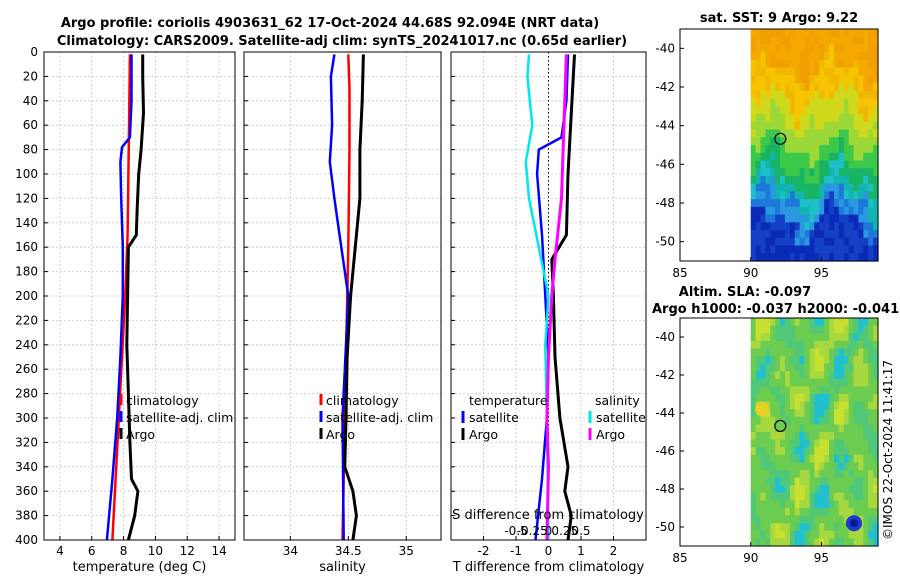 The image size is (900, 580). Describe the element at coordinates (508, 400) in the screenshot. I see `legend-title-temperature: temperature` at that location.